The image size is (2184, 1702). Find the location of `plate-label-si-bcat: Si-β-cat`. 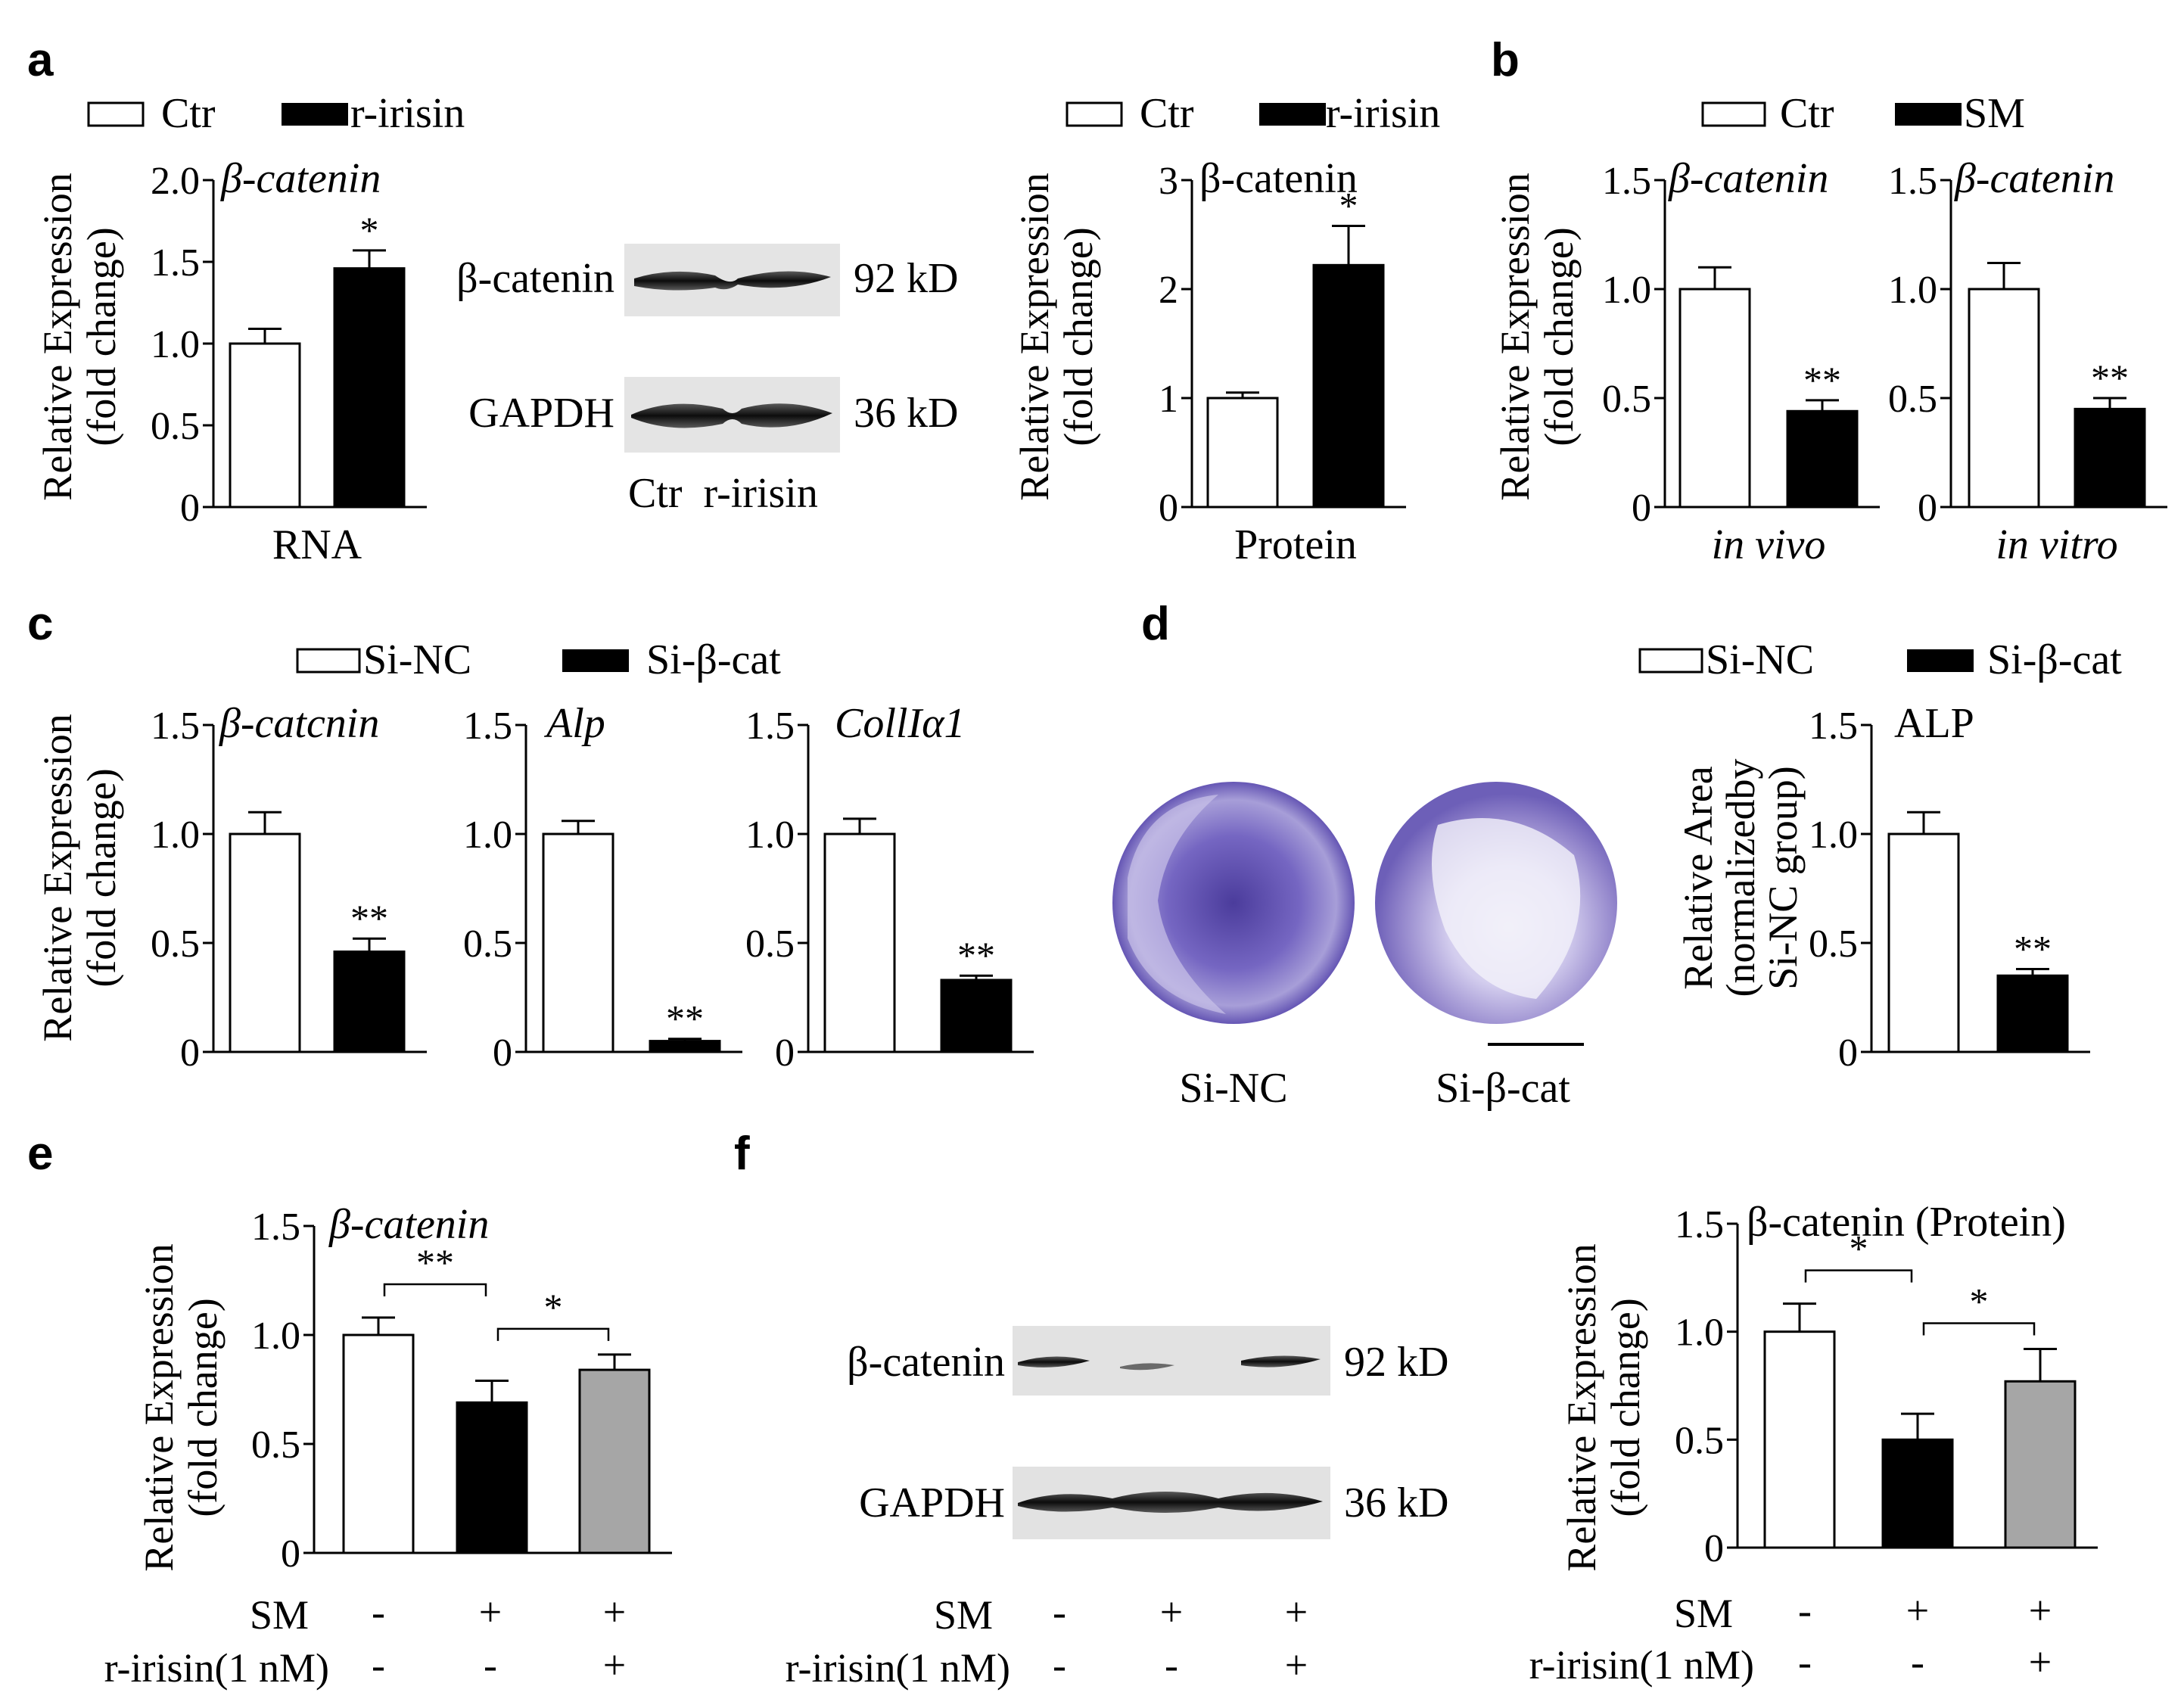

plate-label-si-bcat: Si-β-cat is located at coordinates (1503, 1088).